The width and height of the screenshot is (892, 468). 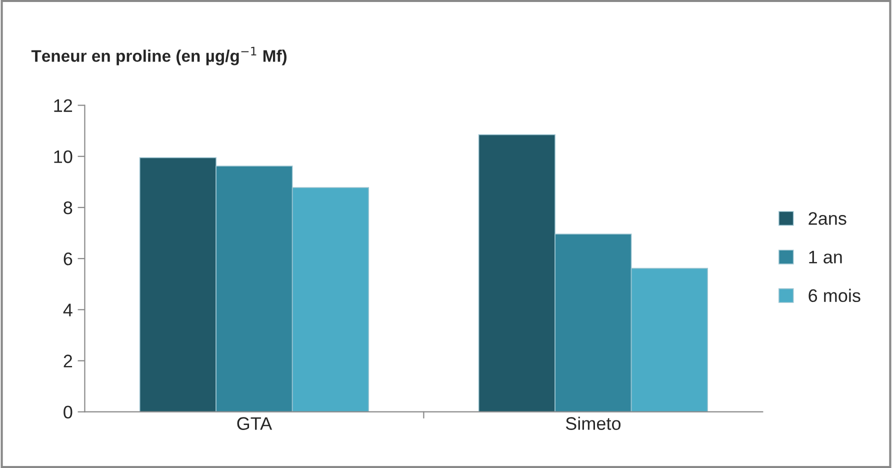 What do you see at coordinates (68, 207) in the screenshot?
I see `y-tick-label: 8` at bounding box center [68, 207].